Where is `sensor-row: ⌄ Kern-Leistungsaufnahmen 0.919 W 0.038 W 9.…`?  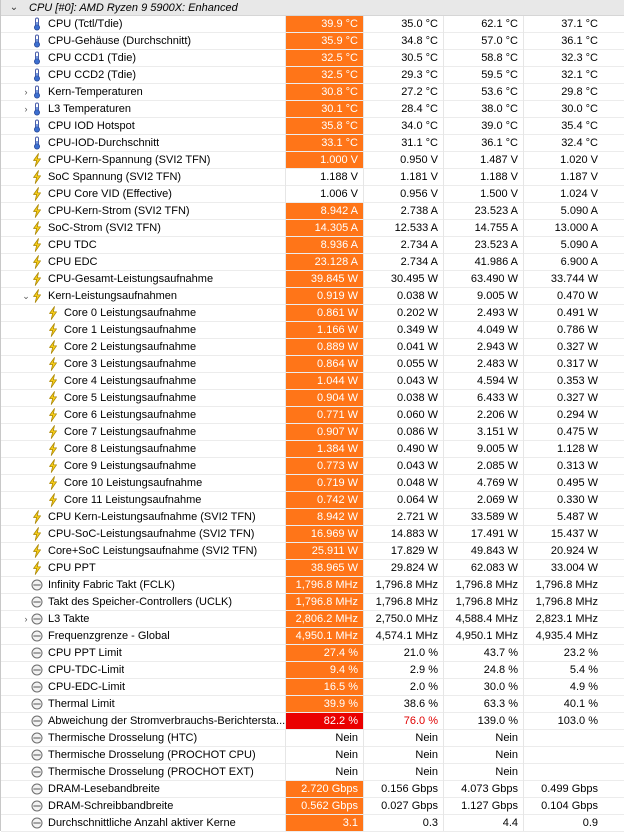
sensor-row: ⌄ Kern-Leistungsaufnahmen 0.919 W 0.038 W 9.… is located at coordinates (312, 296).